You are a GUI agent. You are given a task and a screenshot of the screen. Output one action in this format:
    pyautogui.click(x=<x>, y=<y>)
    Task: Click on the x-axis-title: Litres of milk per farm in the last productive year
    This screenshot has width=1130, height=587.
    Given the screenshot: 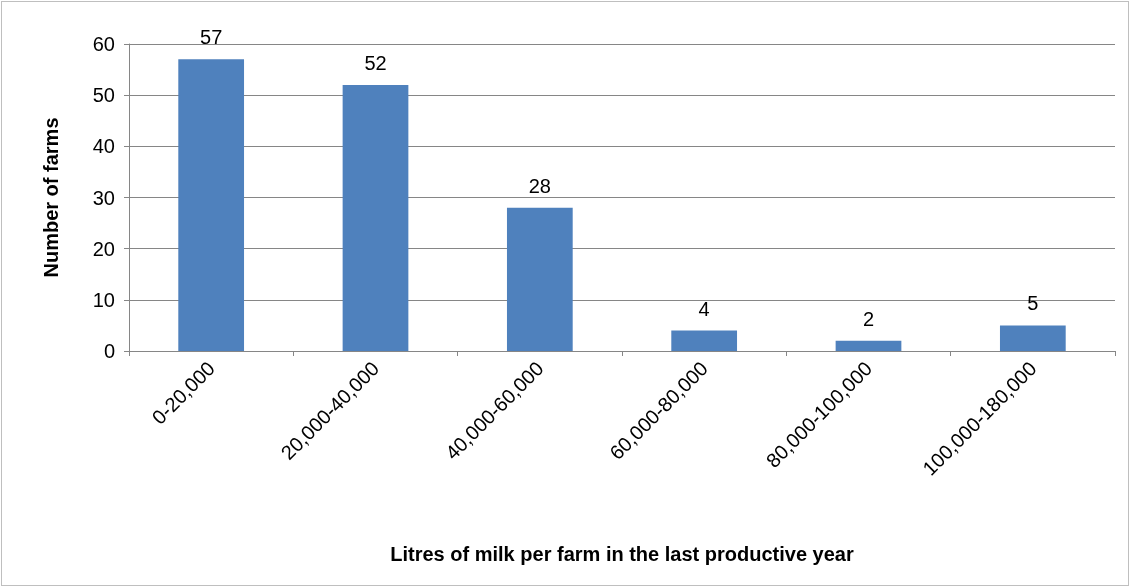 What is the action you would take?
    pyautogui.click(x=622, y=554)
    